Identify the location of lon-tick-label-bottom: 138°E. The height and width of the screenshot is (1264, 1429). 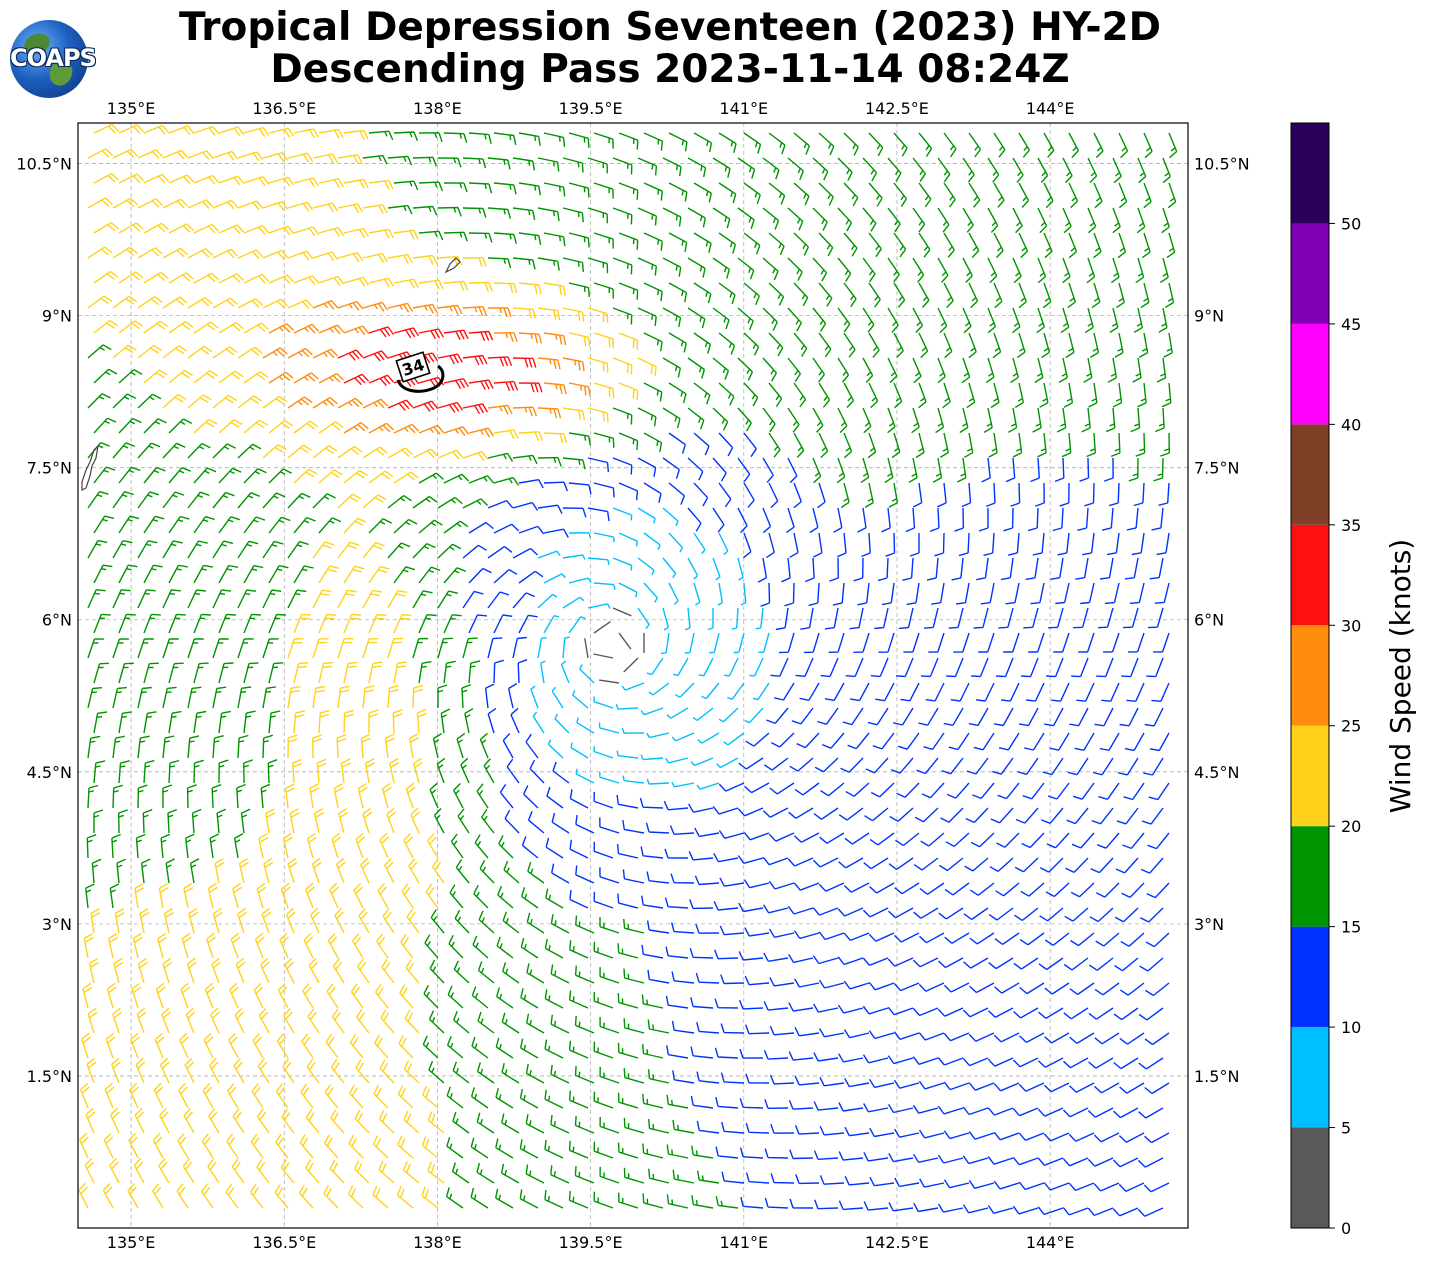
(437, 1242).